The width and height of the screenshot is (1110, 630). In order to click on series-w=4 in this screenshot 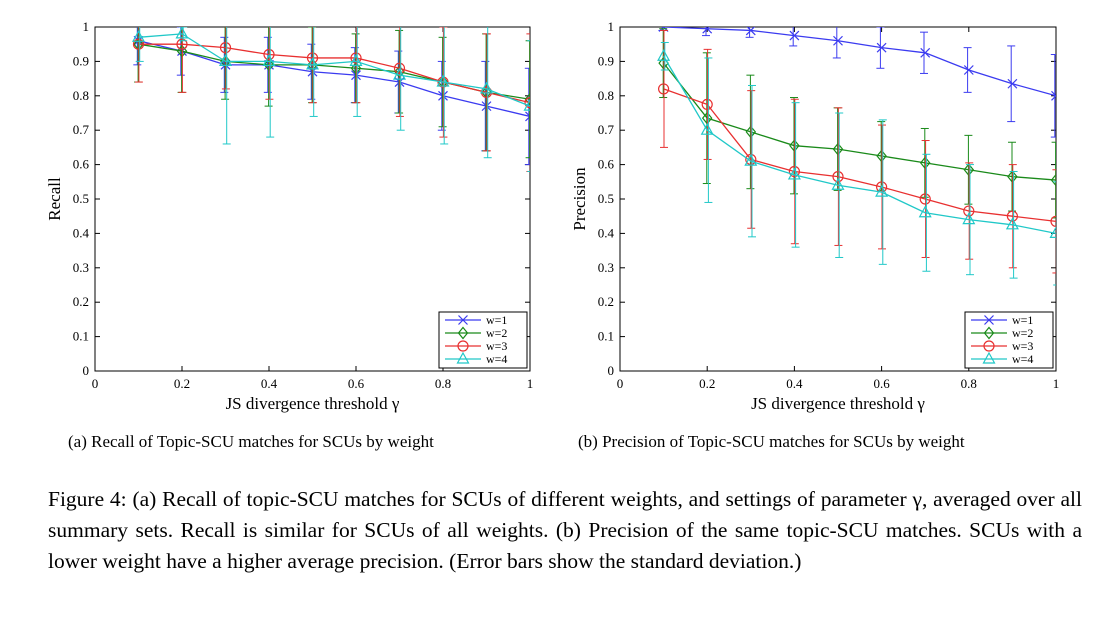, I will do `click(856, 163)`.